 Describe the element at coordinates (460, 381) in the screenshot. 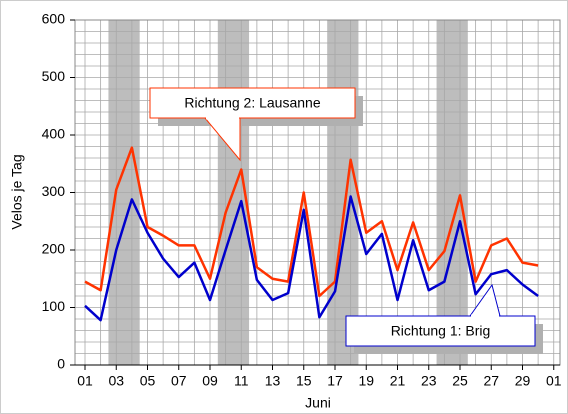

I see `x-tick-label: 25` at that location.